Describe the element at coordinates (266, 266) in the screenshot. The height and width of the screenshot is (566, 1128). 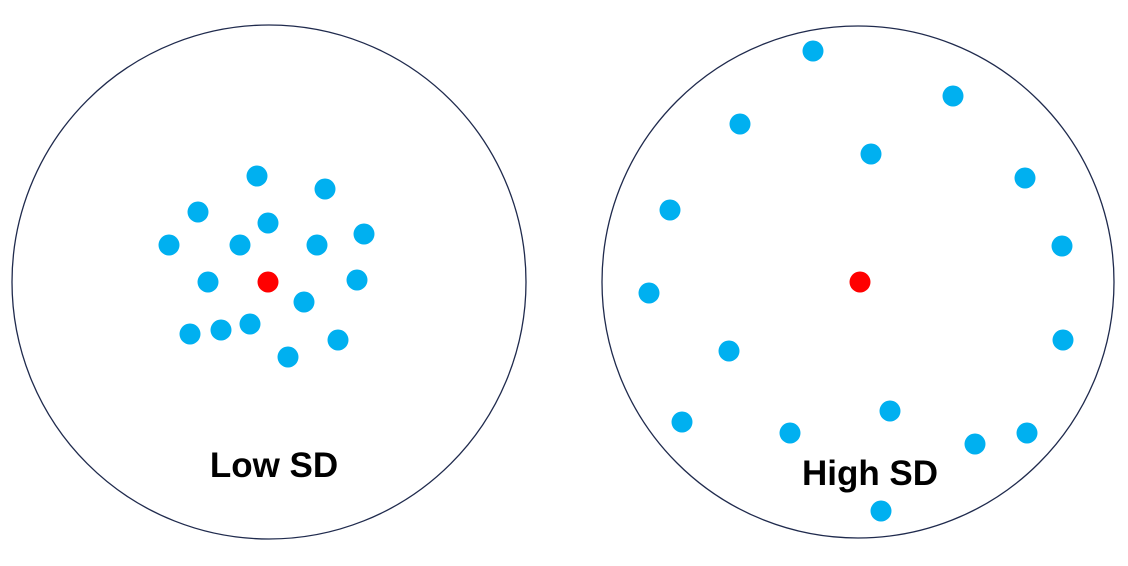
I see `low-sd-dots` at that location.